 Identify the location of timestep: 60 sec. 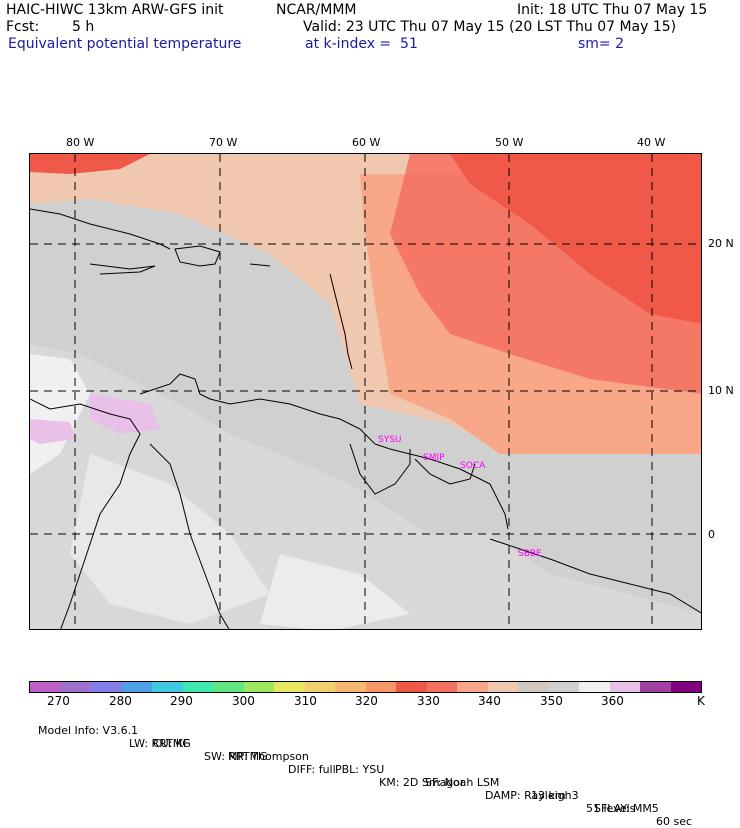
(674, 821).